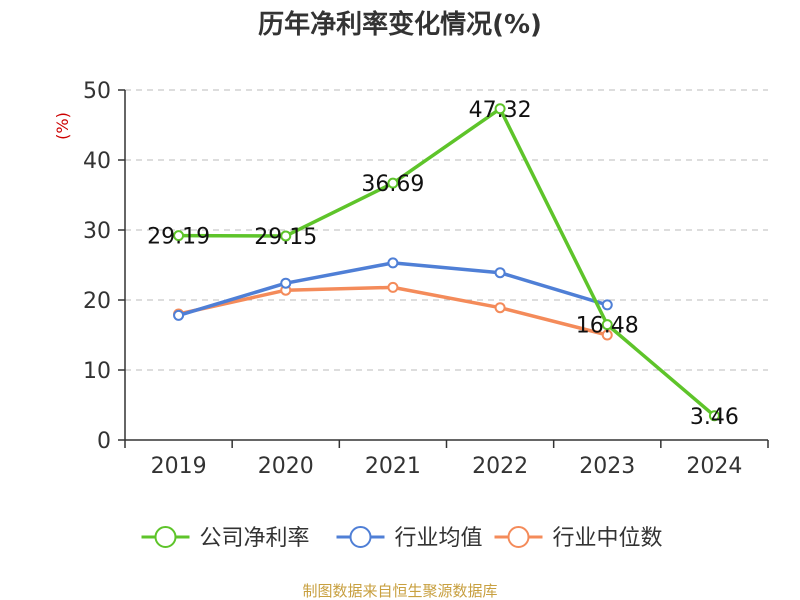 This screenshot has height=600, width=800. What do you see at coordinates (608, 538) in the screenshot?
I see `legend-label: 行业中位数` at bounding box center [608, 538].